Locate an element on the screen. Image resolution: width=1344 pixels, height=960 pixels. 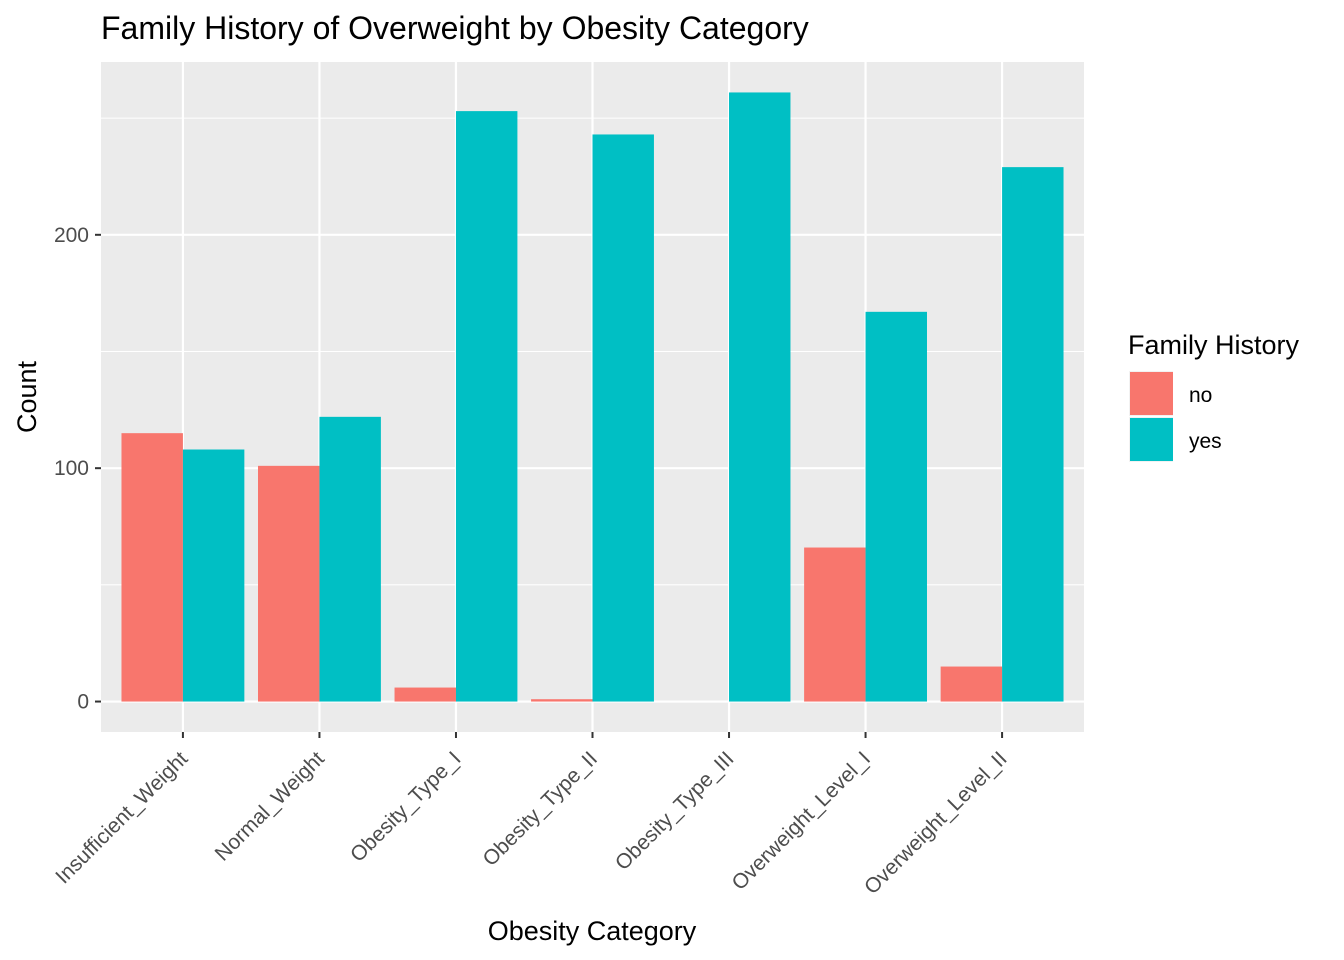
bar-no-Overweight_Level_I is located at coordinates (835, 624).